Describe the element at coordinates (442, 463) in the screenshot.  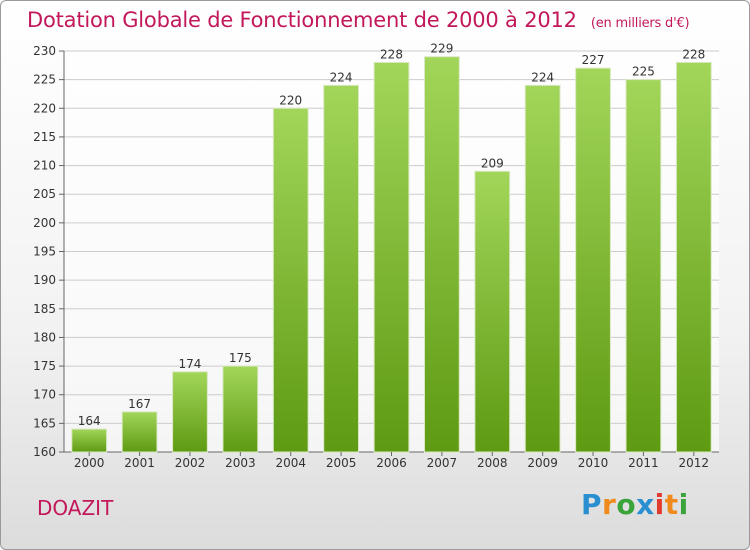
I see `x-tick-label: 2007` at that location.